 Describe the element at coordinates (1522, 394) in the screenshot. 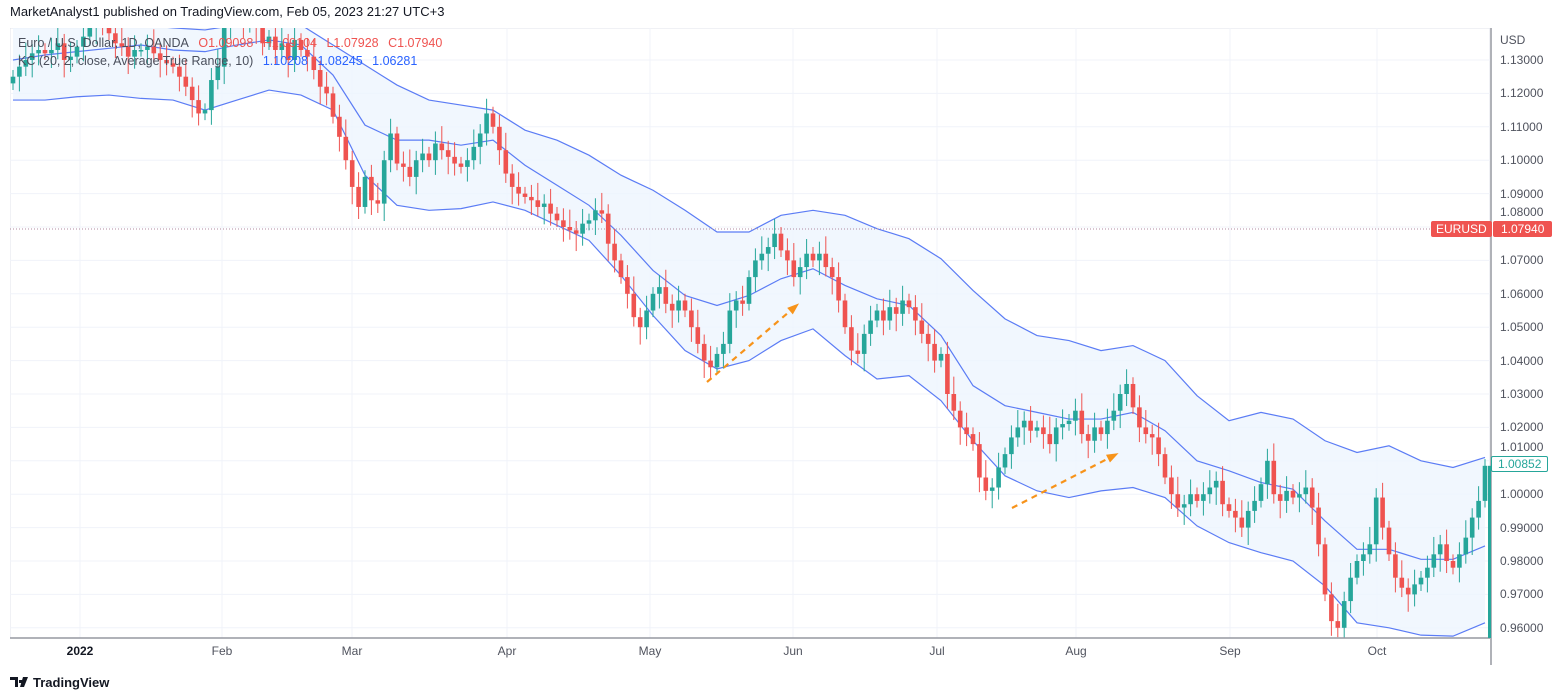

I see `price-tick-label: 1.03000` at that location.